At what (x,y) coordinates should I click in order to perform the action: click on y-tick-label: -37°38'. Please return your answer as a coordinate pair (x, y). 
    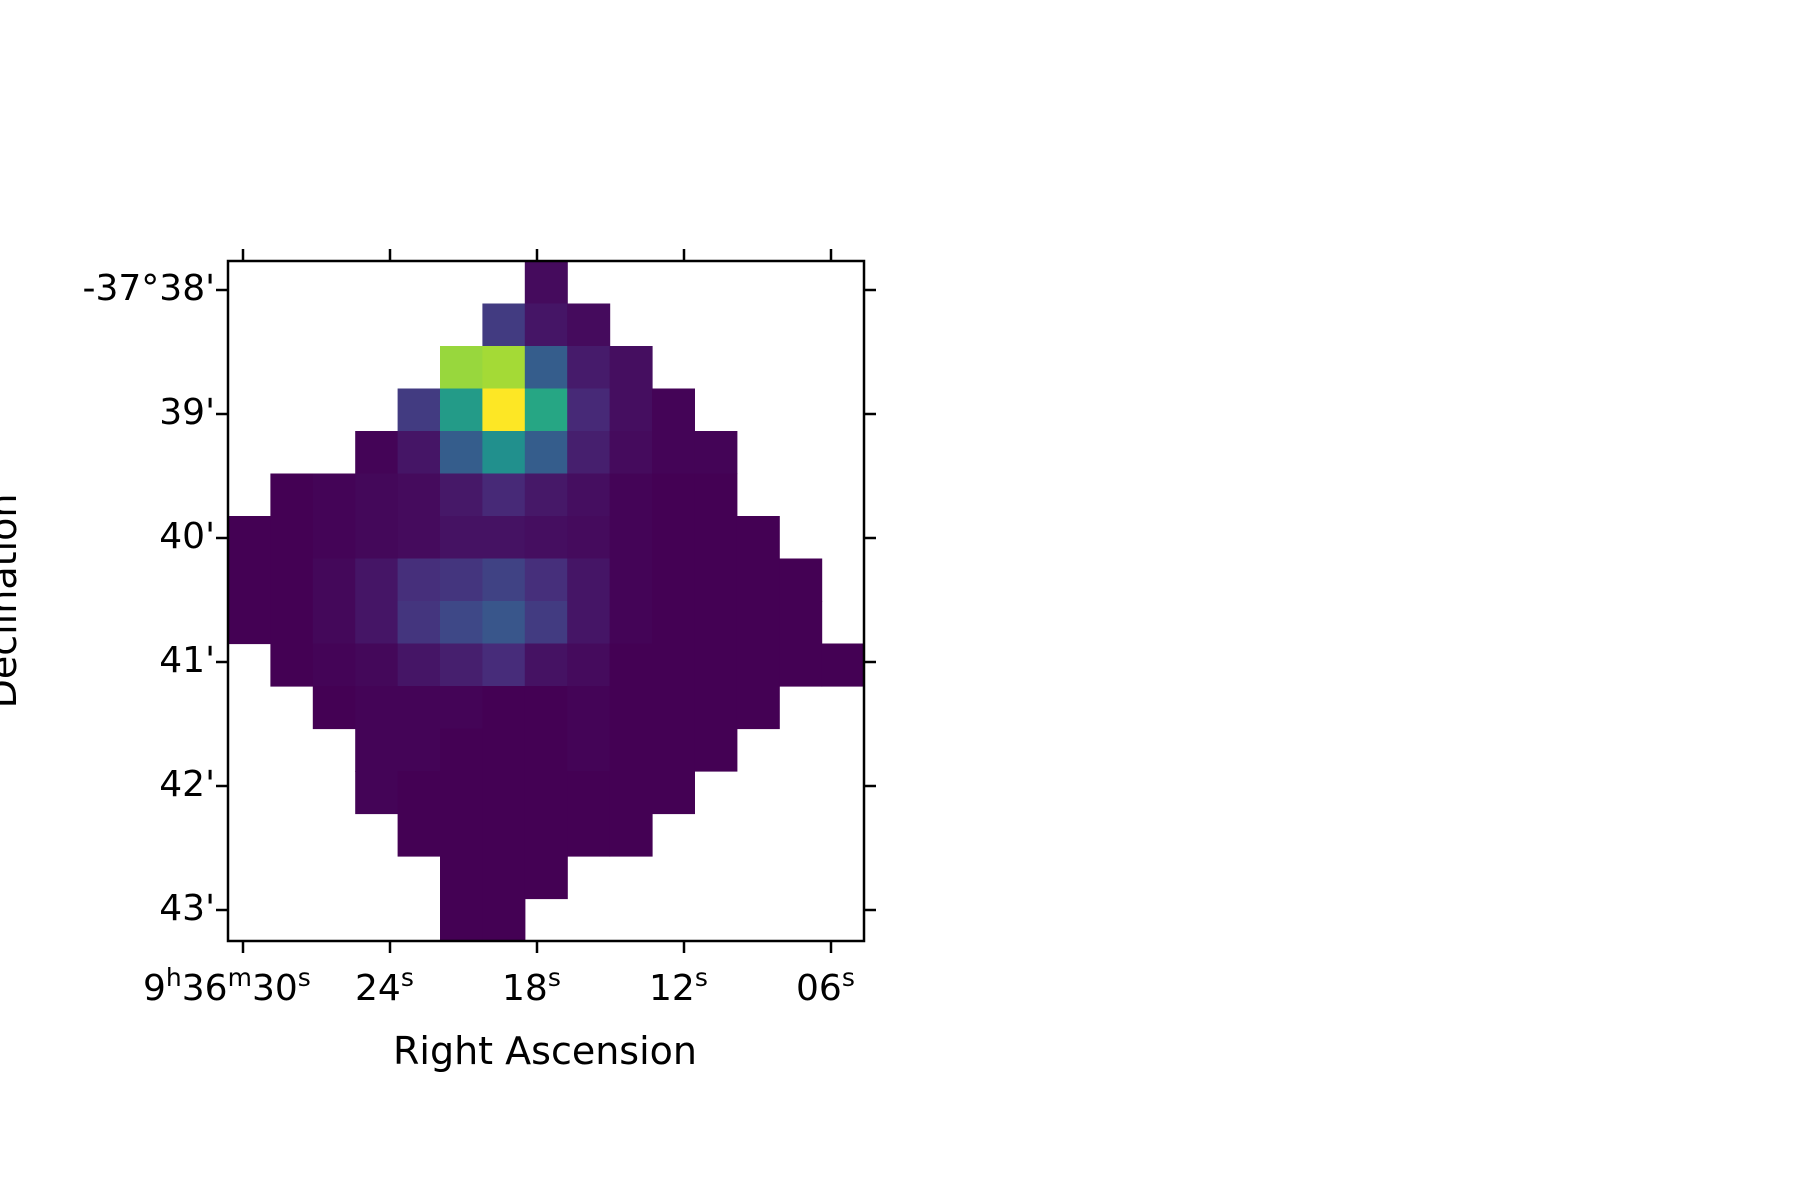
    Looking at the image, I should click on (148, 288).